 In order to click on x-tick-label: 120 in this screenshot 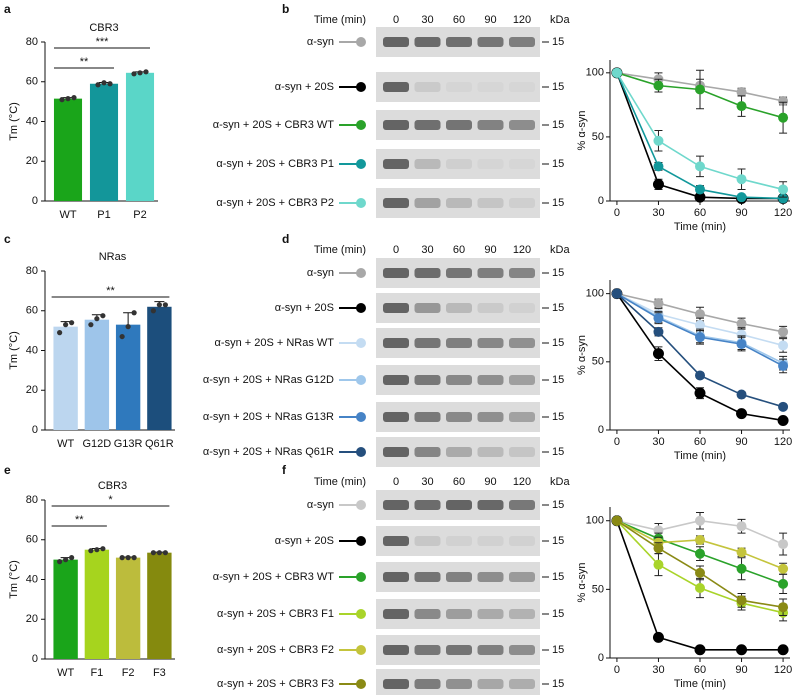, I will do `click(783, 670)`.